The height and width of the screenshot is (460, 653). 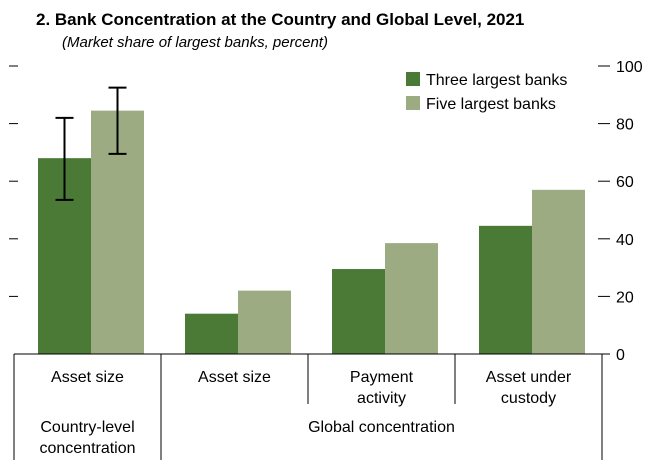 What do you see at coordinates (234, 377) in the screenshot?
I see `category-label-1-0: Asset size` at bounding box center [234, 377].